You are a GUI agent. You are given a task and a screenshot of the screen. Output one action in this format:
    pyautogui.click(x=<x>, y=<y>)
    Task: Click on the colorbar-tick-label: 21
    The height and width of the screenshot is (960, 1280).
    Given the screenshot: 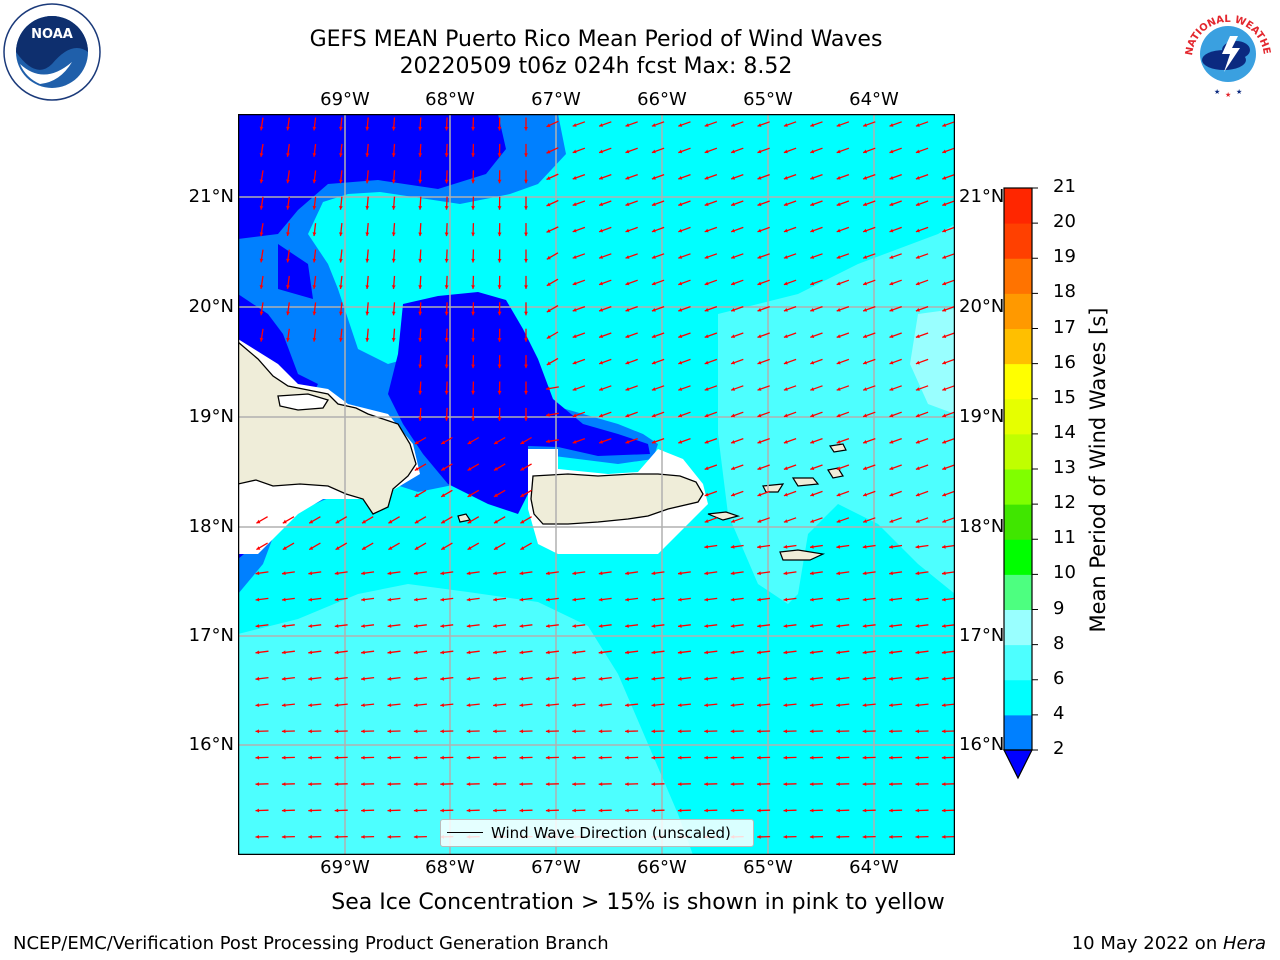 What is the action you would take?
    pyautogui.click(x=1064, y=186)
    